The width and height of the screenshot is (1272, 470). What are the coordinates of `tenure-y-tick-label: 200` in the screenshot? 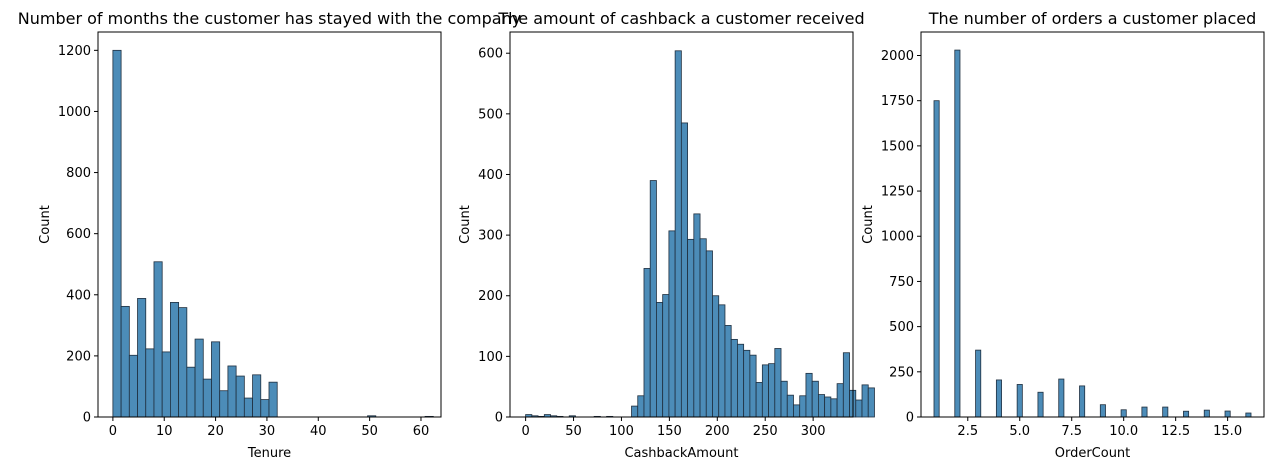 It's located at (78, 356).